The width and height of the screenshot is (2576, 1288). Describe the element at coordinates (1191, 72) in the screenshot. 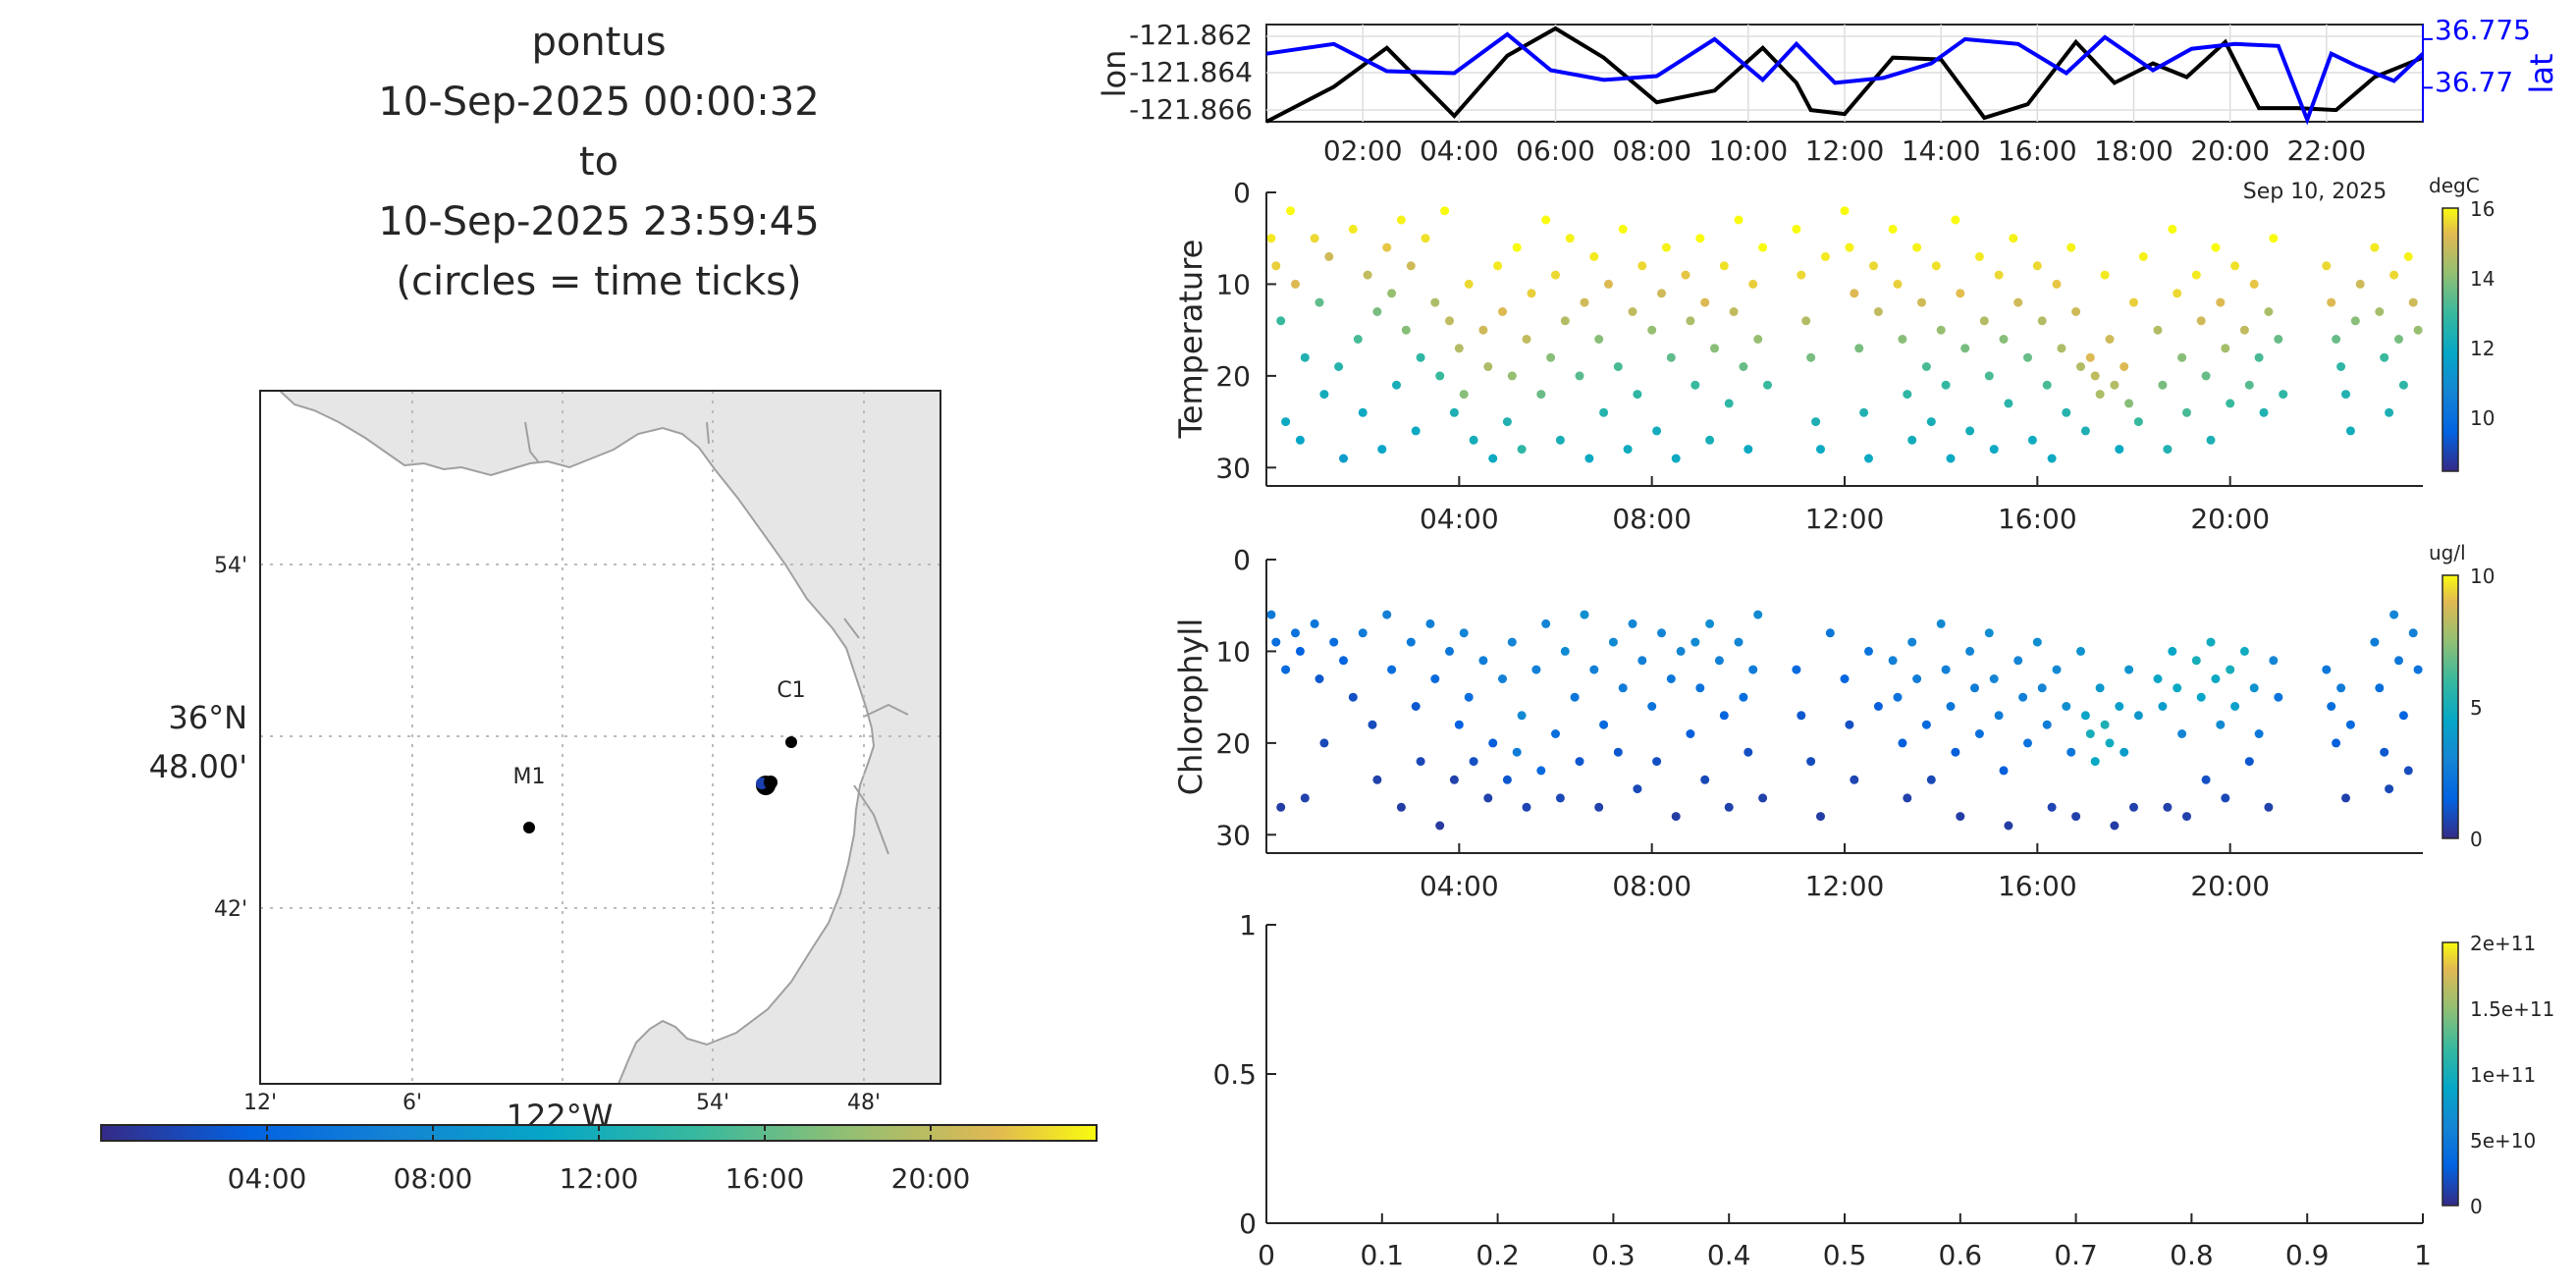

I see `lon-tick: -121.864` at that location.